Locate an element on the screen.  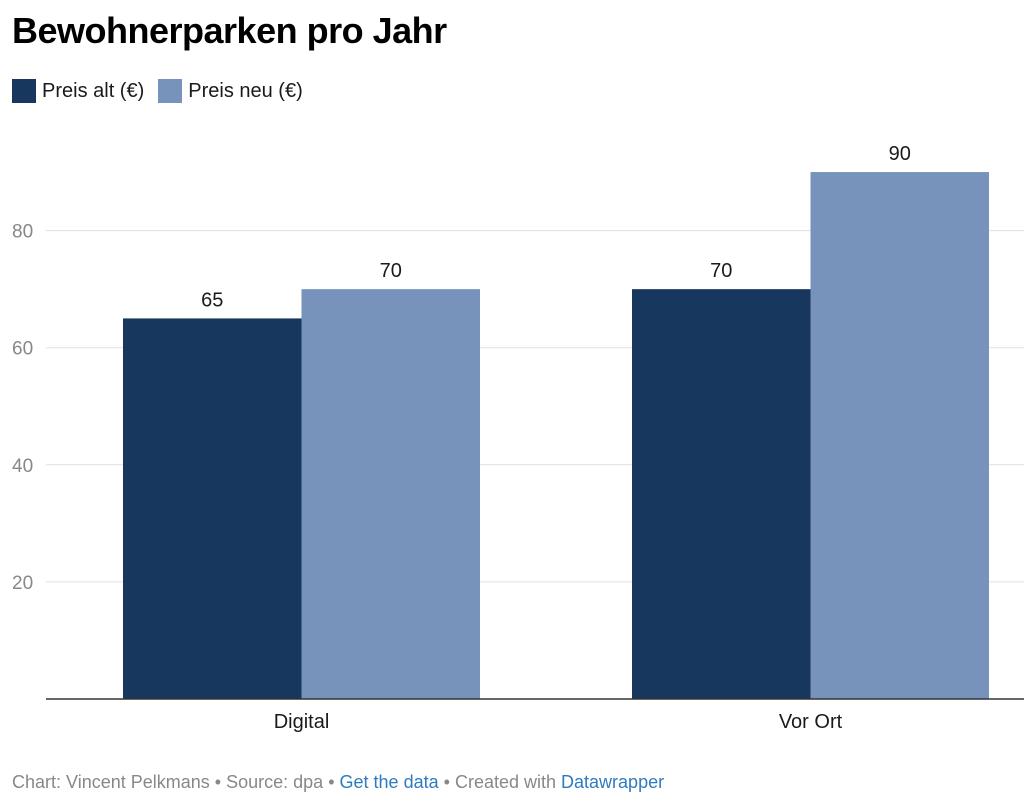
data-label: 65 is located at coordinates (212, 300).